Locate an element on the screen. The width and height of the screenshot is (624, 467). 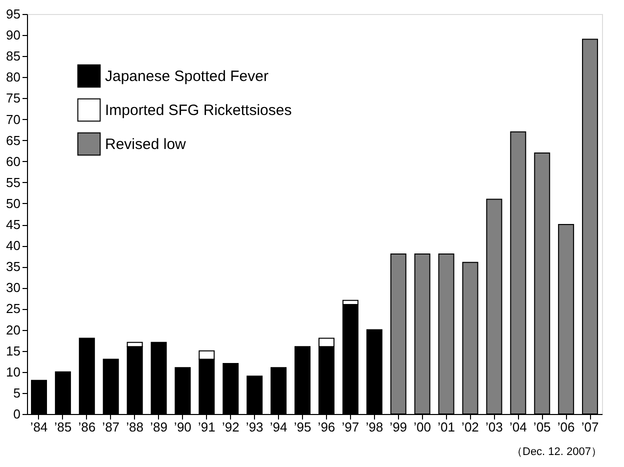
y-tick-label: 10 is located at coordinates (13, 372).